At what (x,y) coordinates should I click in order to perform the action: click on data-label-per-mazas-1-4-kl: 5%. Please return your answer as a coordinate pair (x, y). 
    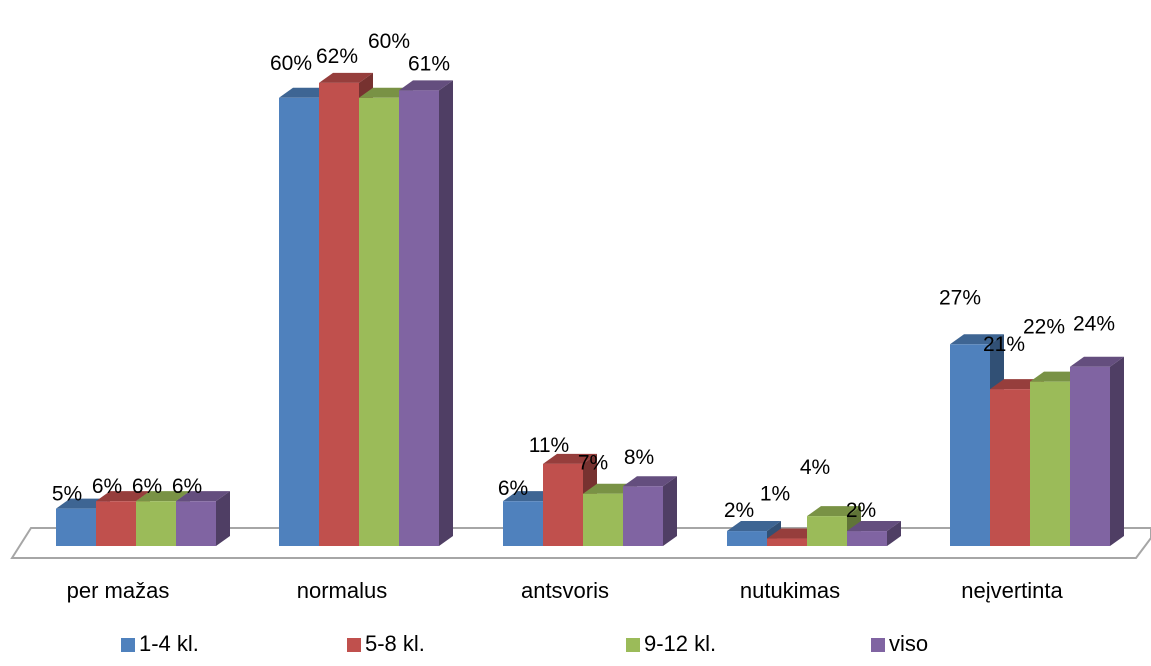
    Looking at the image, I should click on (67, 494).